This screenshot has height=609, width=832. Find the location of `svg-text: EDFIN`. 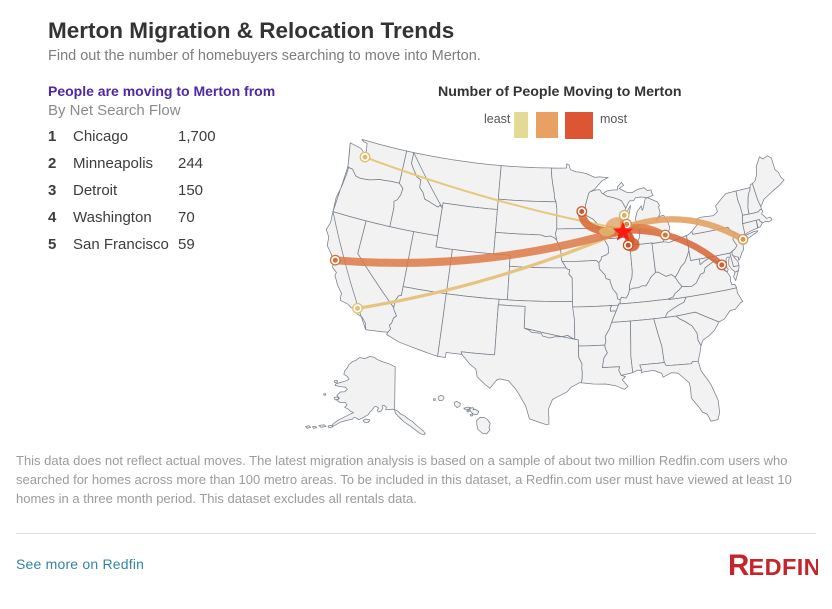

svg-text: EDFIN is located at coordinates (784, 566).